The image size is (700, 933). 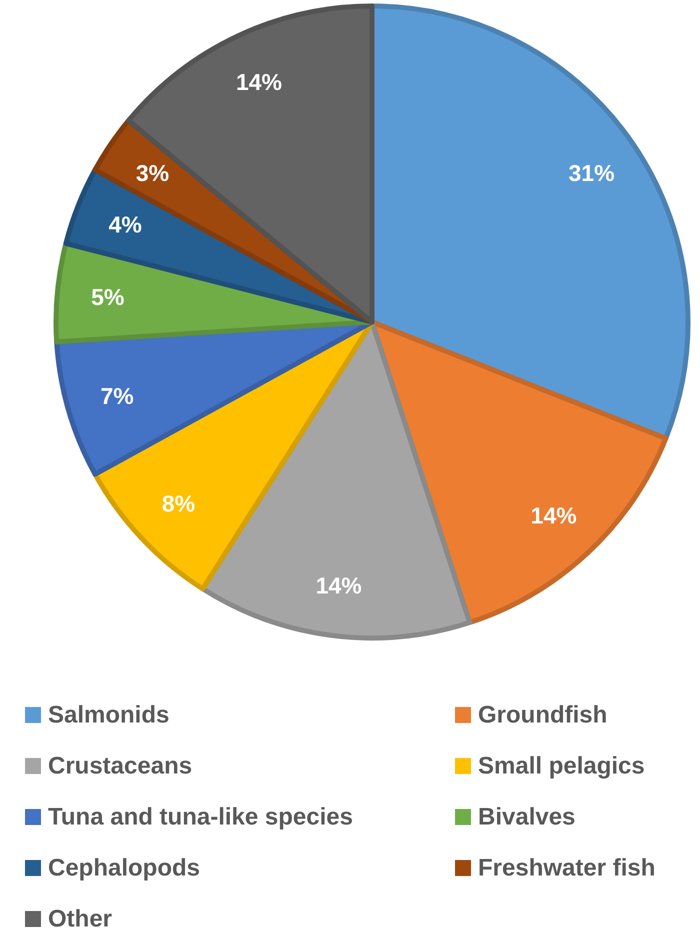 What do you see at coordinates (80, 919) in the screenshot?
I see `legend-label: Other` at bounding box center [80, 919].